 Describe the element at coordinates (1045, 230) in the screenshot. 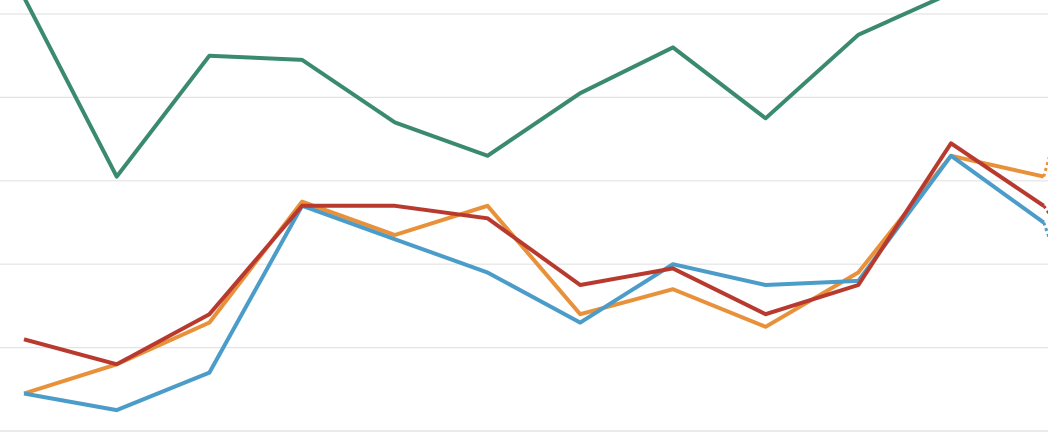

I see `series-2-dashed-tail` at that location.